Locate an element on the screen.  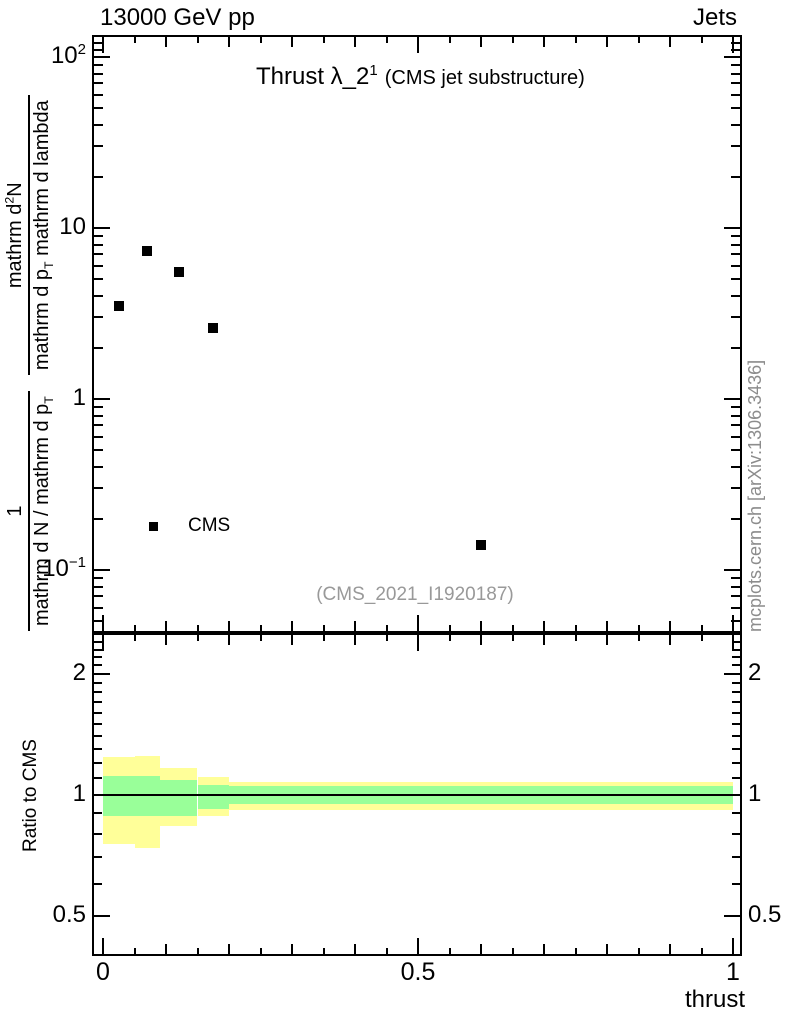
plot-title-main: Thrust λ_2 is located at coordinates (313, 76).